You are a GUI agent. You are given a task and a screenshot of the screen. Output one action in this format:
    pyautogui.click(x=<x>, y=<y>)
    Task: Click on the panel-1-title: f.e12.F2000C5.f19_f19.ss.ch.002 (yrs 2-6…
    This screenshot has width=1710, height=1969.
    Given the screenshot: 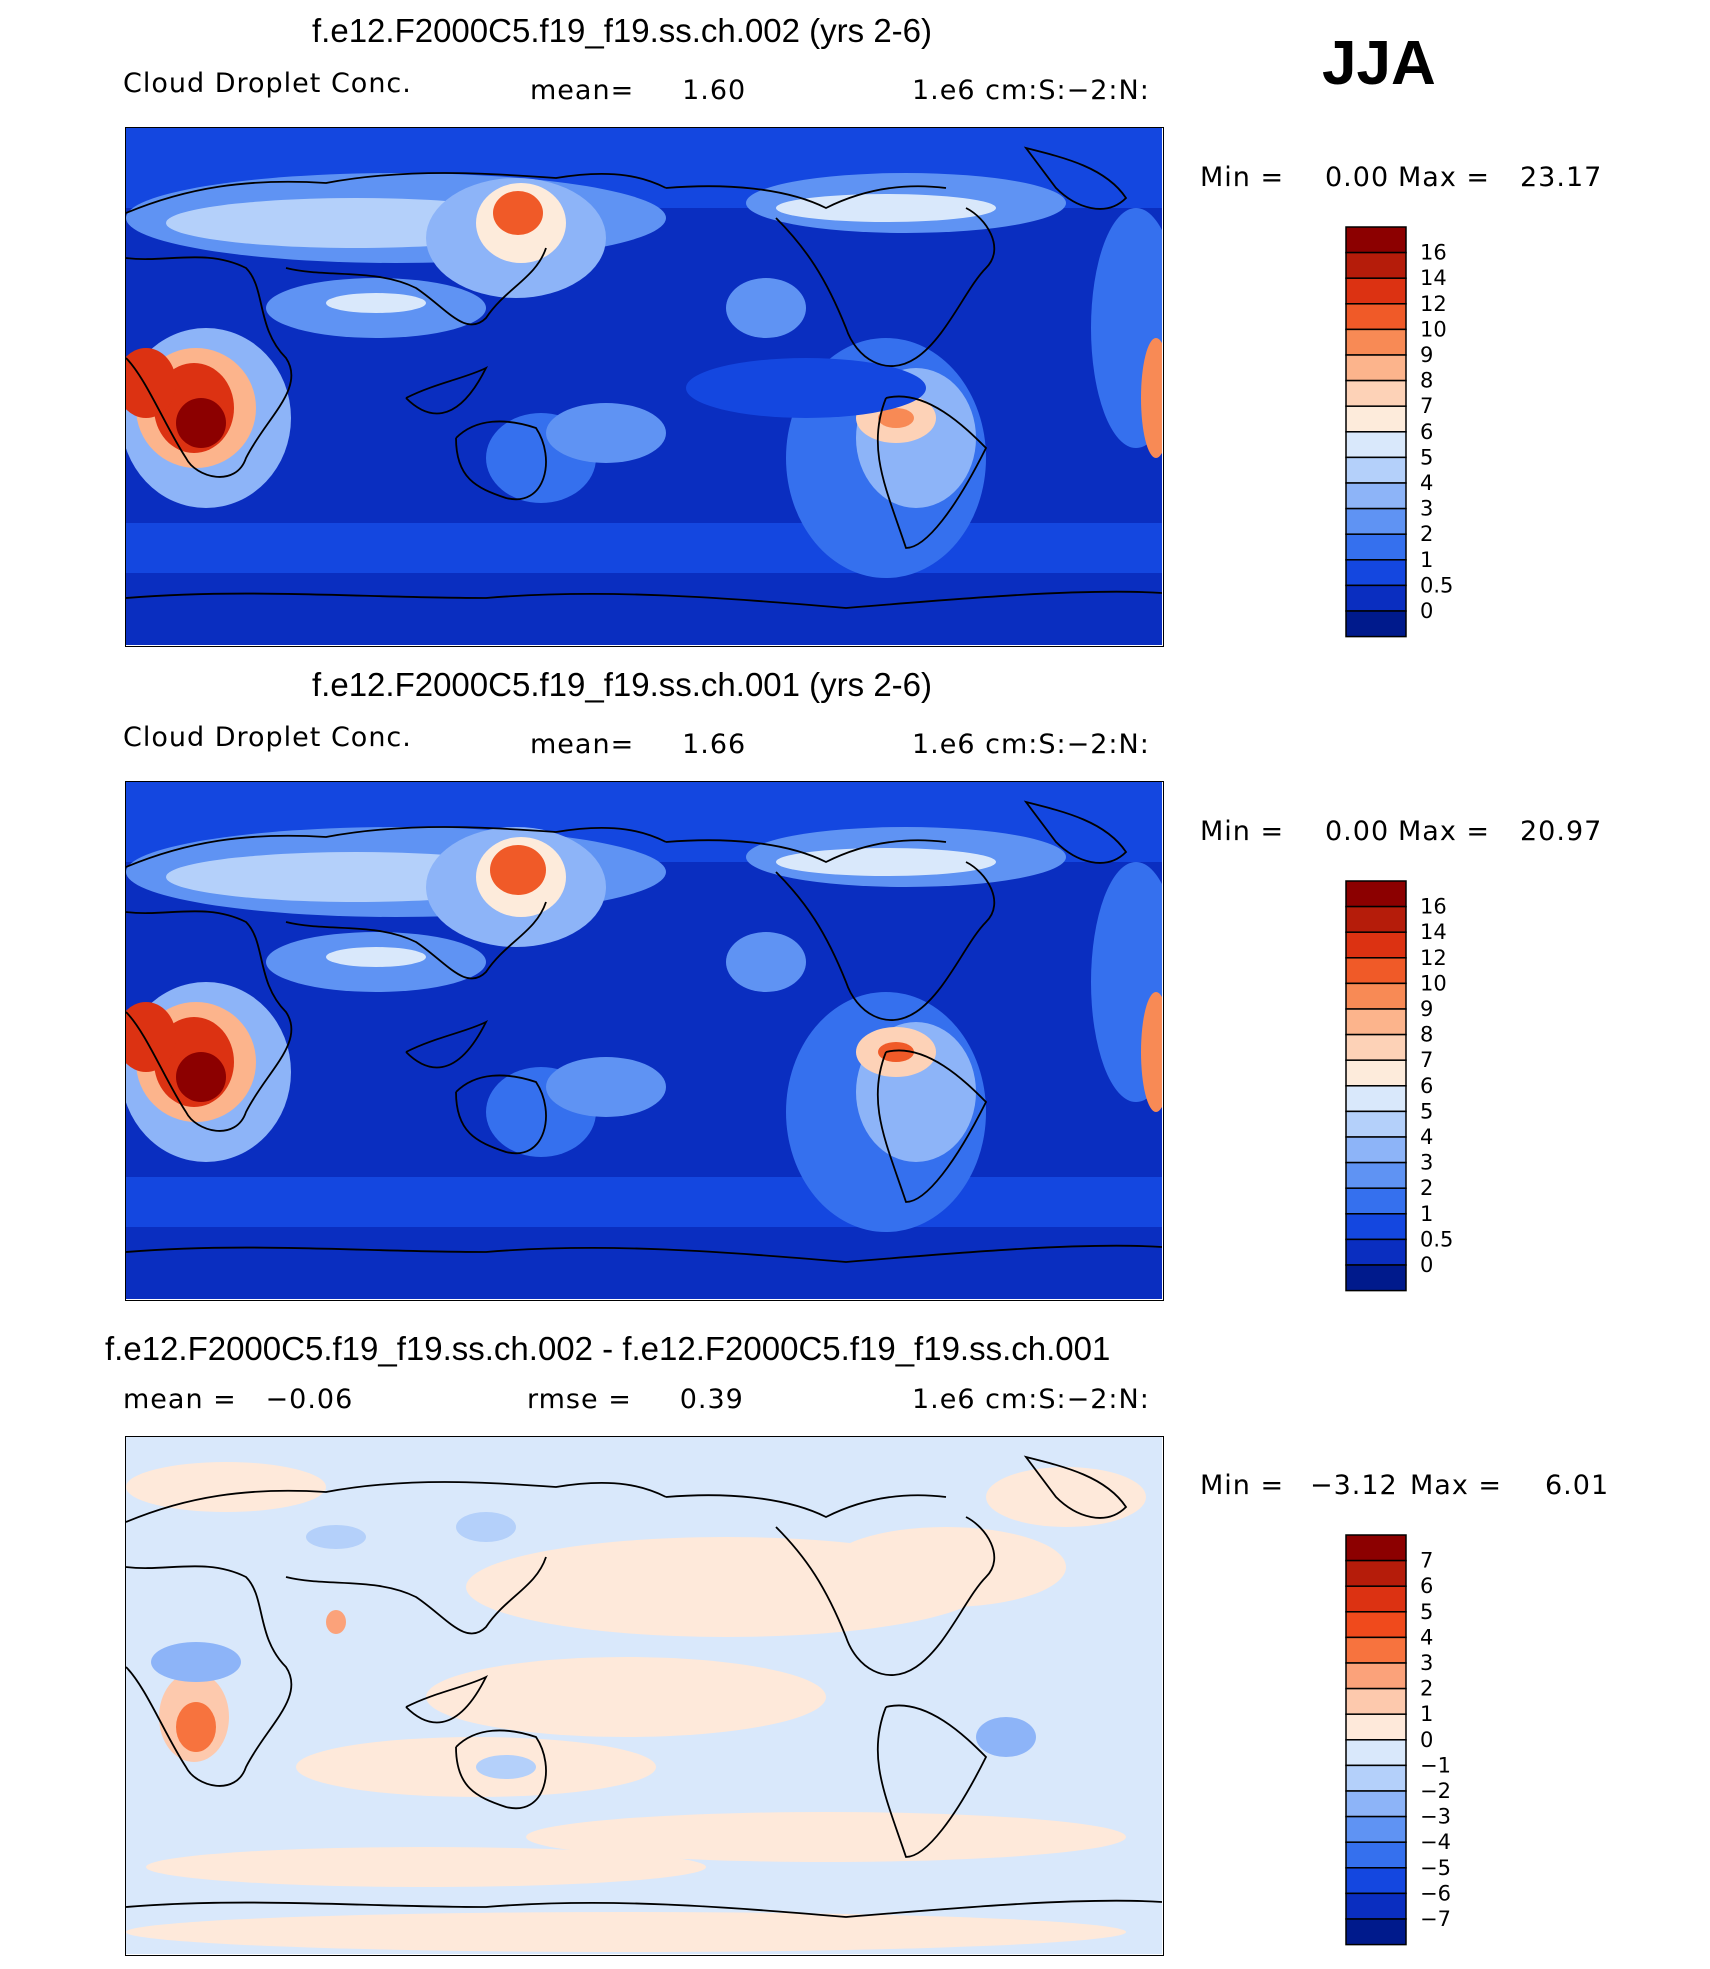 What is the action you would take?
    pyautogui.click(x=622, y=30)
    